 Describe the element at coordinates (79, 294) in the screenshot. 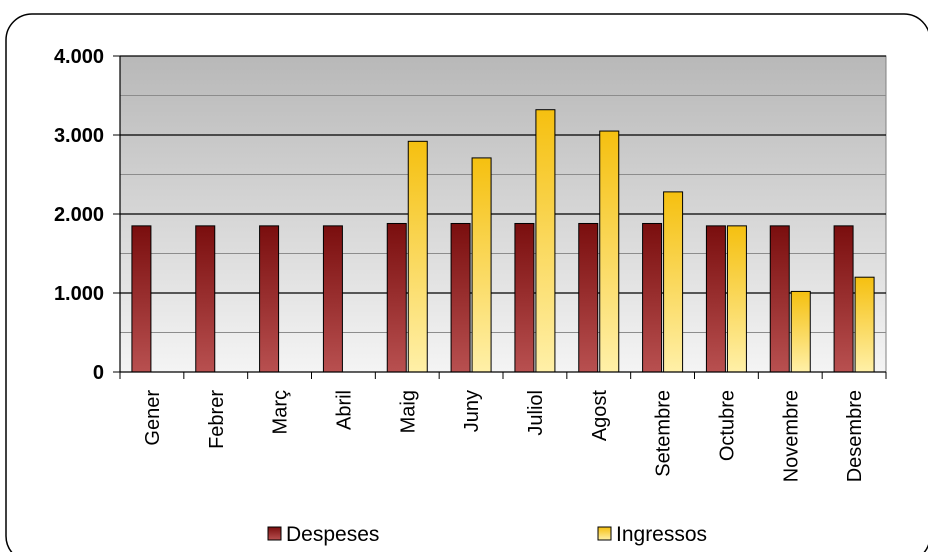

I see `y-tick-label: 1.000` at that location.